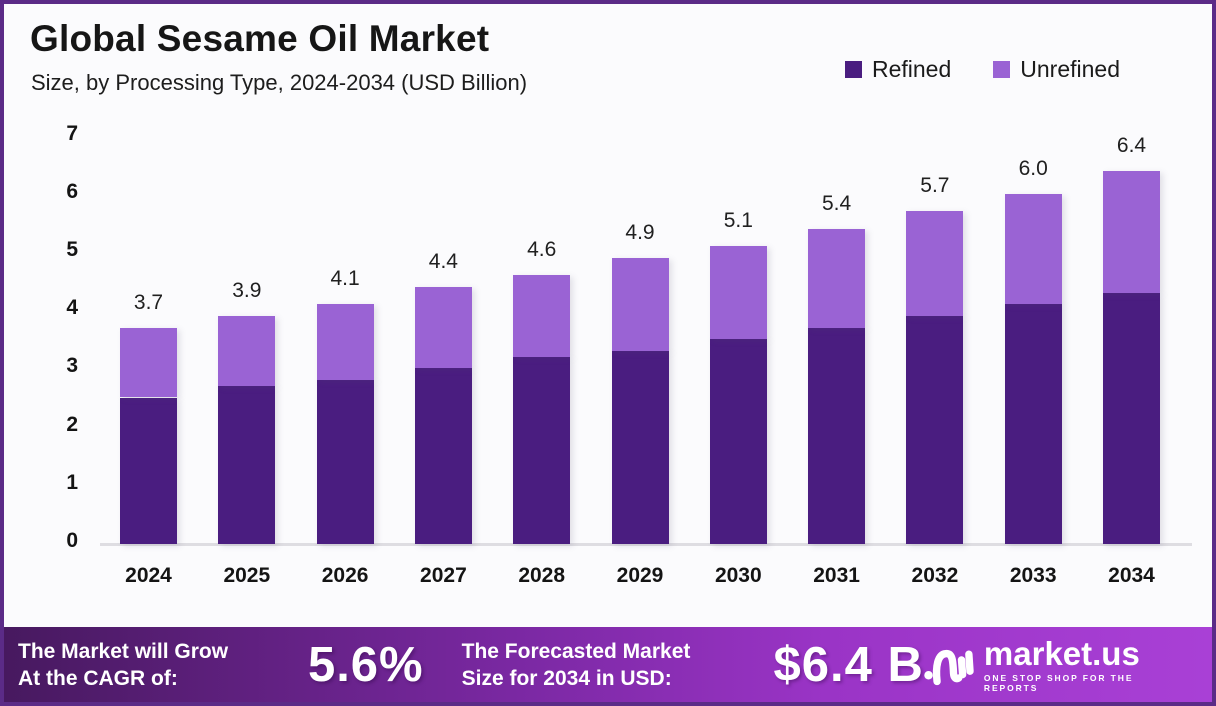 The height and width of the screenshot is (706, 1216). What do you see at coordinates (837, 278) in the screenshot?
I see `bar-segment-unrefined-2031` at bounding box center [837, 278].